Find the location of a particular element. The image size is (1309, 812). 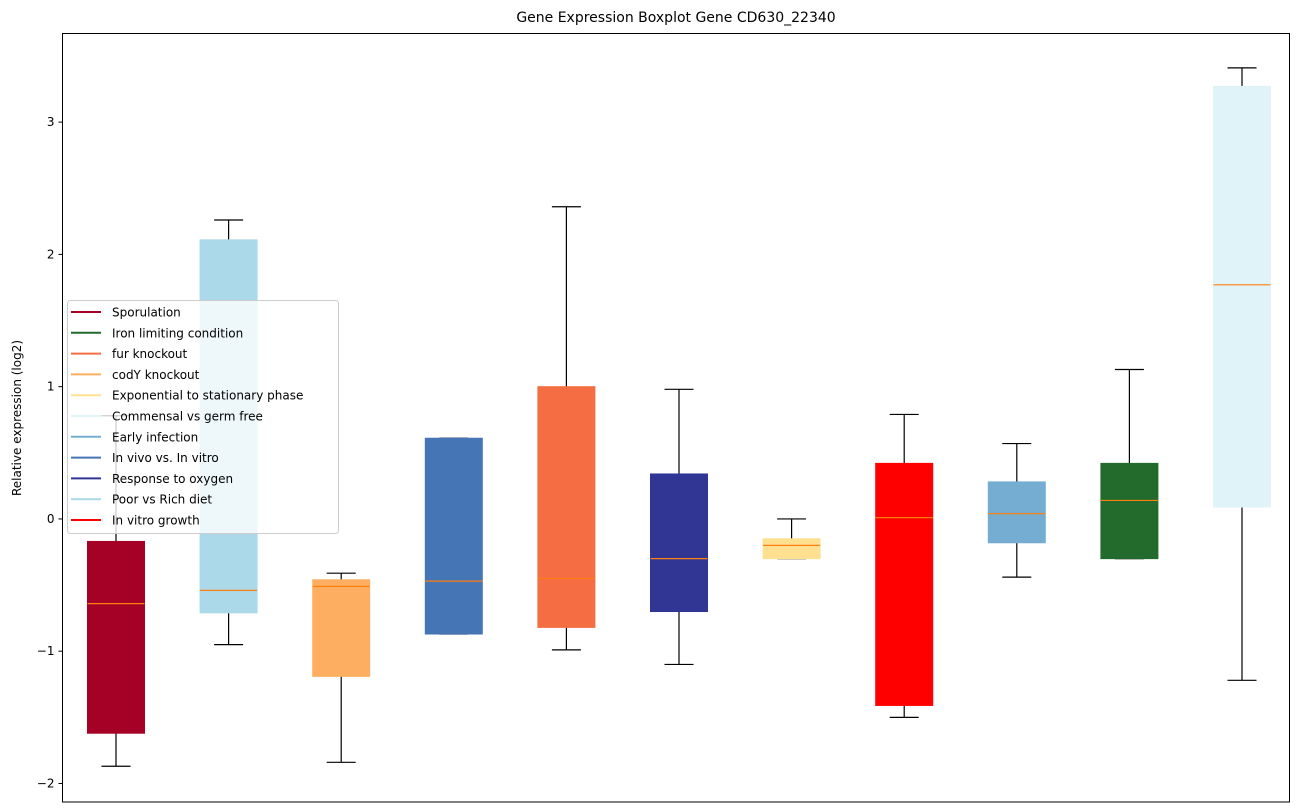

box-exponential-to-stationary-phase is located at coordinates (791, 539).